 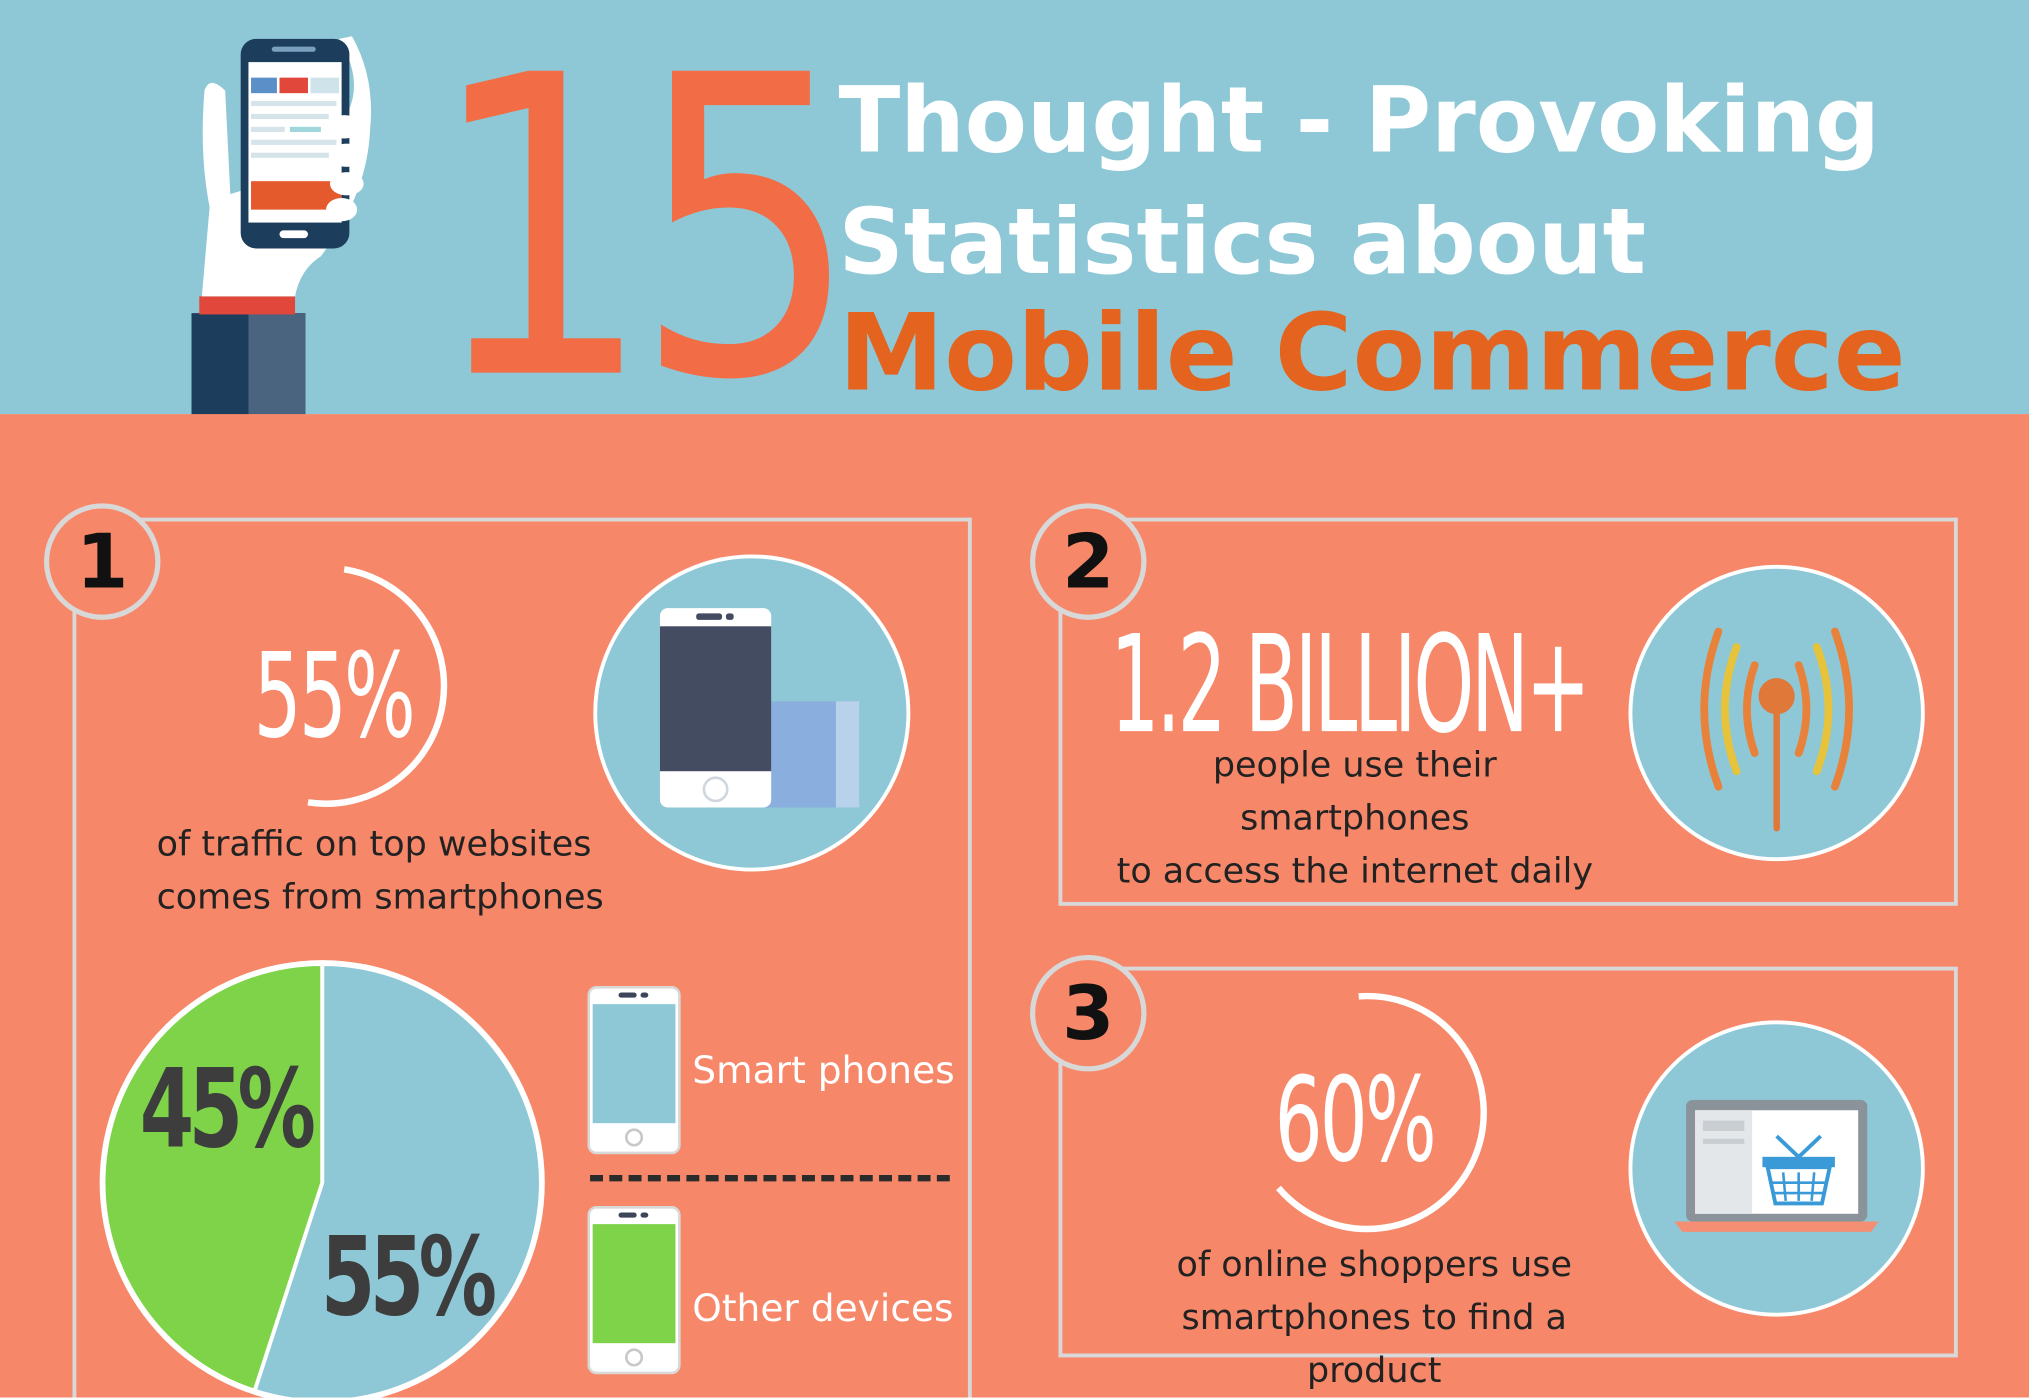 What do you see at coordinates (1350, 684) in the screenshot?
I see `stat-value-2: 1.2 BILLION+` at bounding box center [1350, 684].